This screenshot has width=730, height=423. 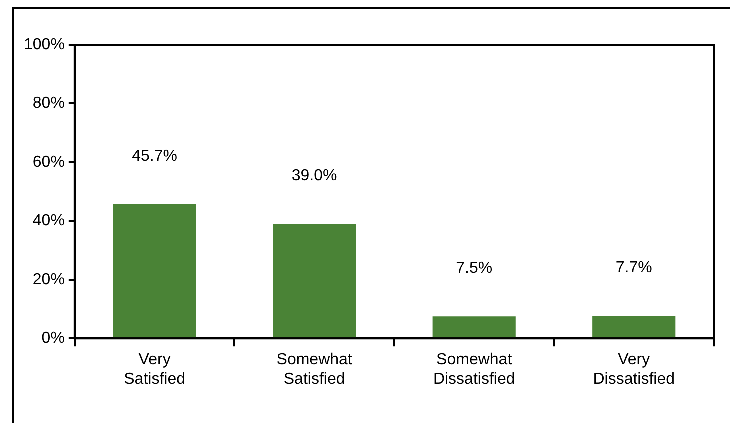 I want to click on y-tick-label: 20%, so click(x=48, y=279).